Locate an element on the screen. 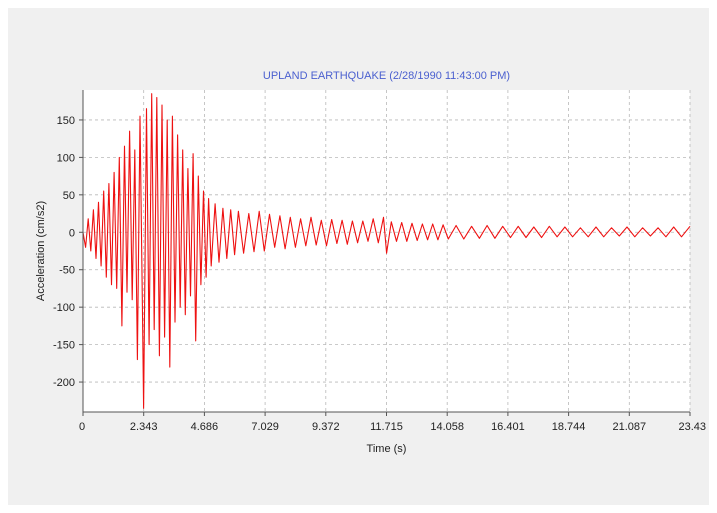  y-tick-label: 50 is located at coordinates (69, 196).